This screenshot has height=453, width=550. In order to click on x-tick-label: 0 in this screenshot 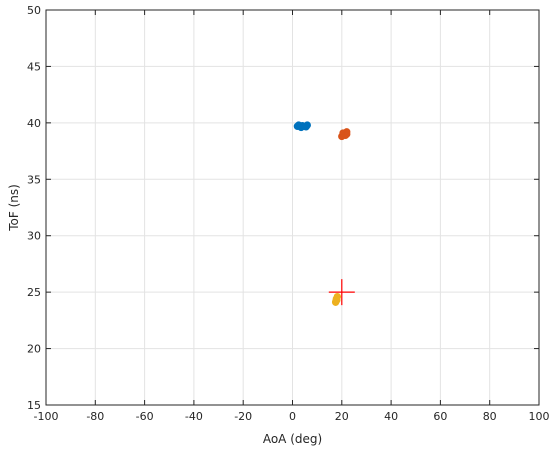, I will do `click(292, 416)`.